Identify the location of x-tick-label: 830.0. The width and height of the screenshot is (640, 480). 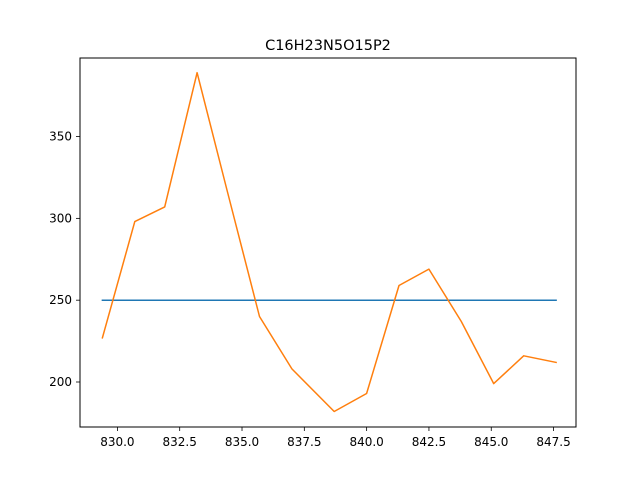
(117, 442).